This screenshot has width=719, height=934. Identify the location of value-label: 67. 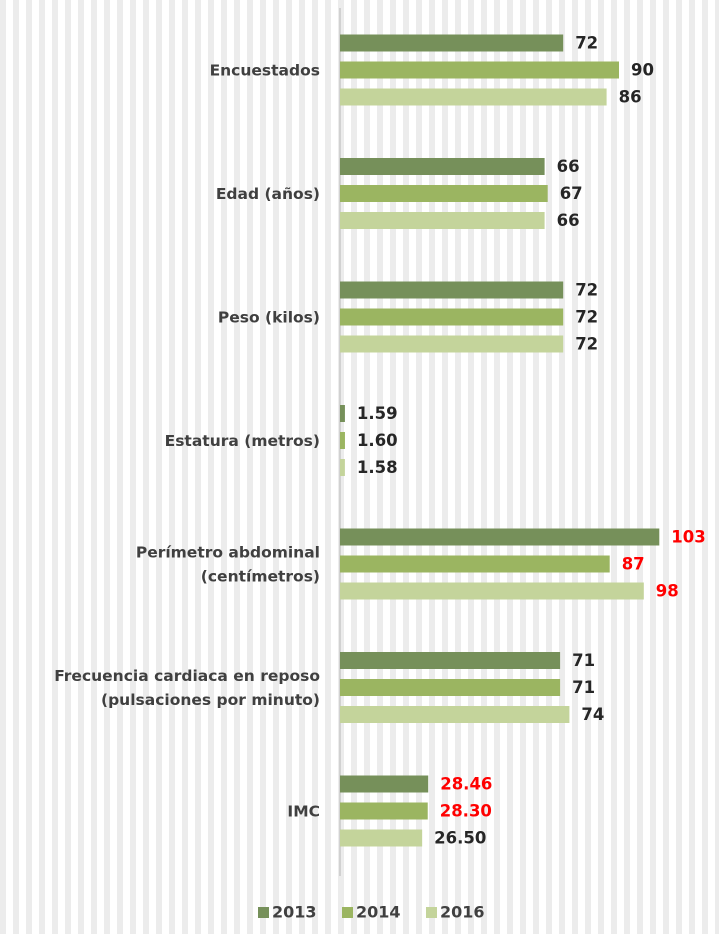
(571, 193).